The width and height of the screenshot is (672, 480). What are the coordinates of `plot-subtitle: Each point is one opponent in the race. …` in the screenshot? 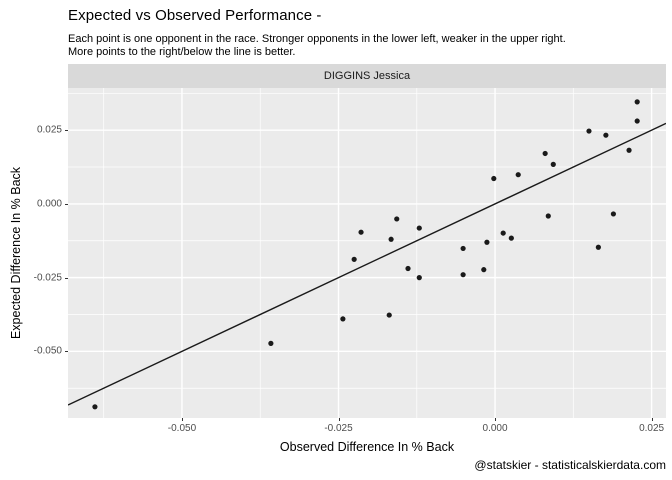 It's located at (317, 46).